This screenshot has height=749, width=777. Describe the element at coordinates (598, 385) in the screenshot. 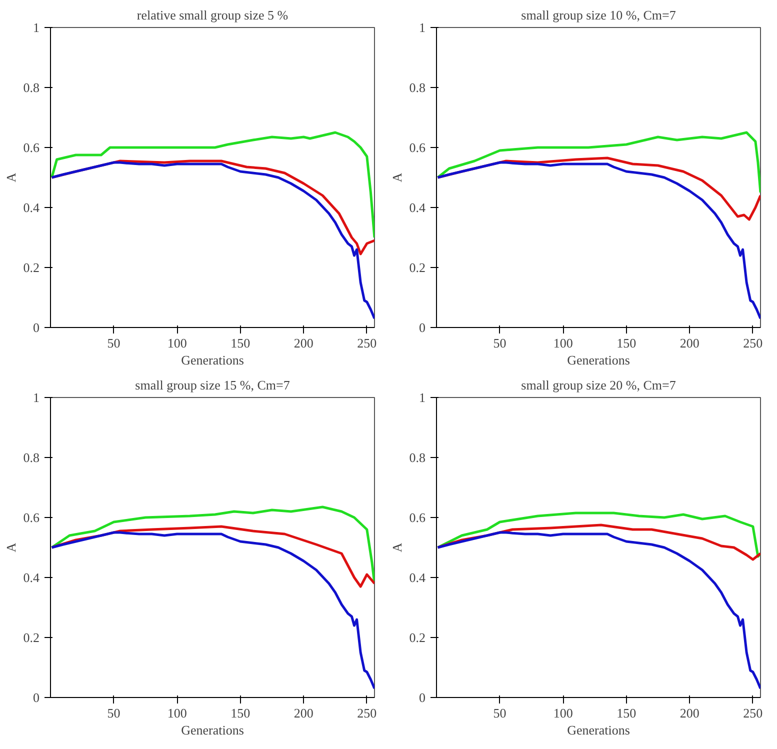

I see `chart-title: small group size 20 %, Cm=7` at that location.